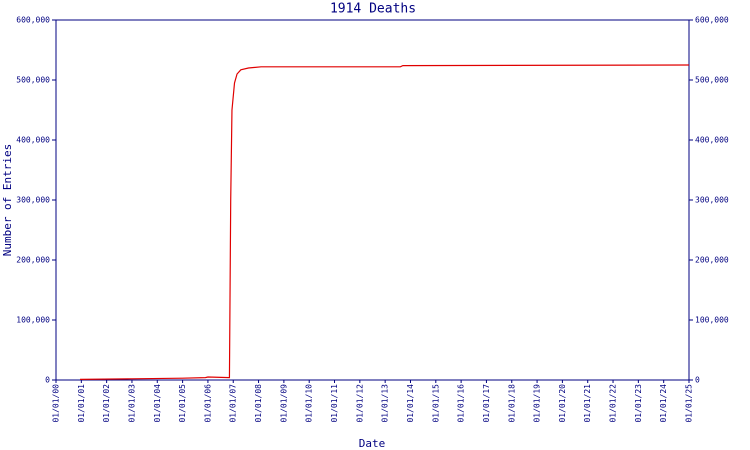  What do you see at coordinates (486, 403) in the screenshot?
I see `x-tick-label: 01/01/17` at bounding box center [486, 403].